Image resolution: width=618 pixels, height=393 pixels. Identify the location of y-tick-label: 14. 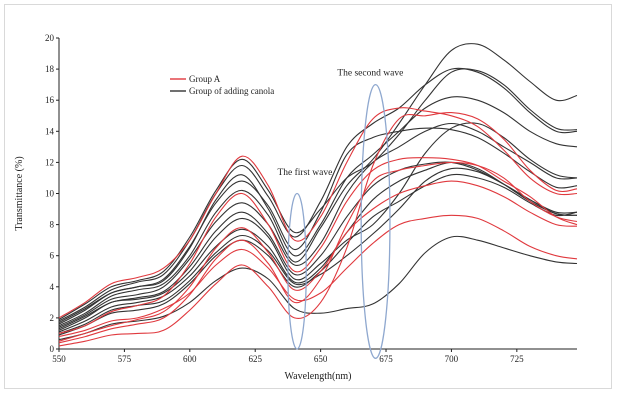
(50, 131).